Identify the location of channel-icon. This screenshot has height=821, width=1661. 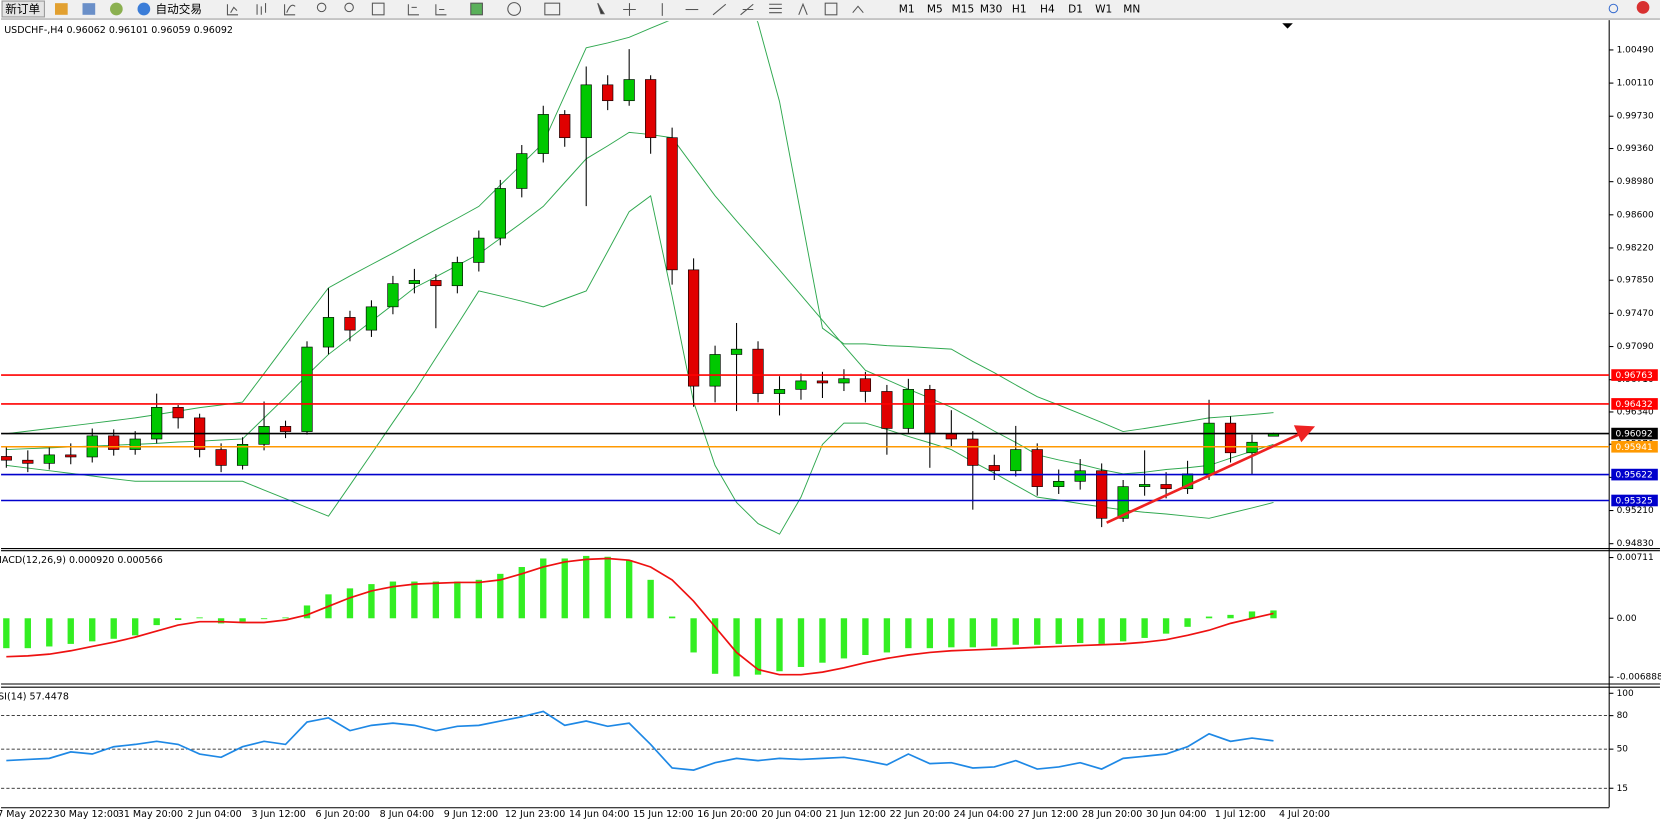
(747, 9).